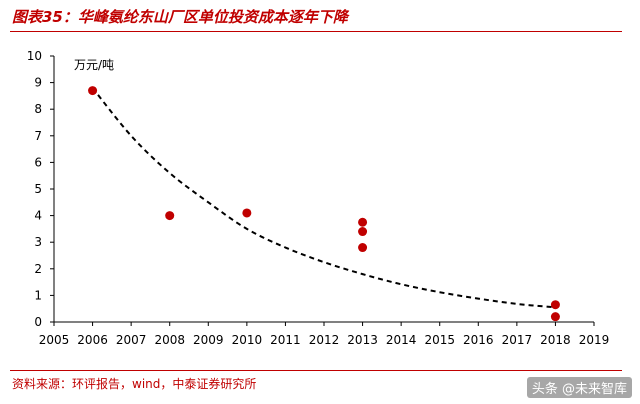  I want to click on x-tick-label: 2015, so click(439, 340).